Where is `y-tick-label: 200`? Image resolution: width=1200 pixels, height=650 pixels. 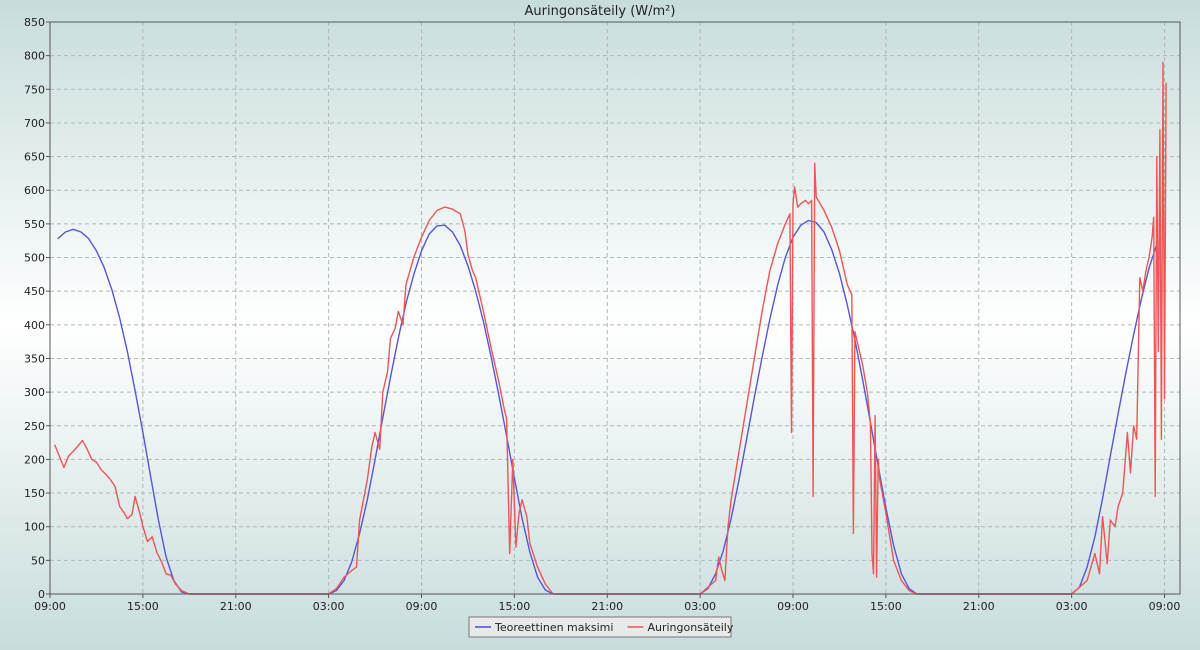
y-tick-label: 200 is located at coordinates (34, 459).